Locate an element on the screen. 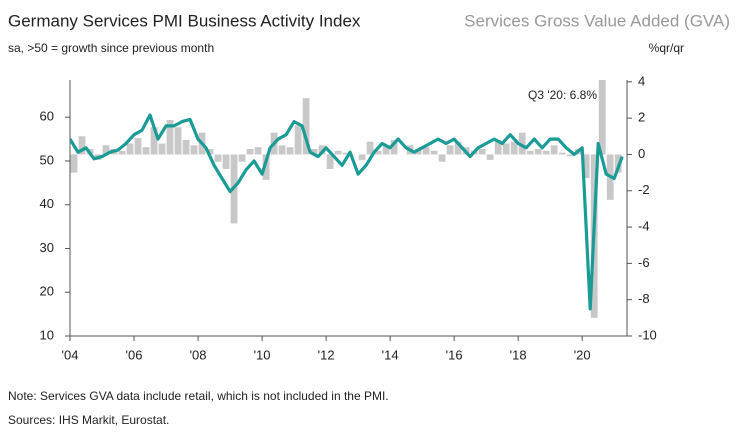  y-tick-label: 10 is located at coordinates (47, 334).